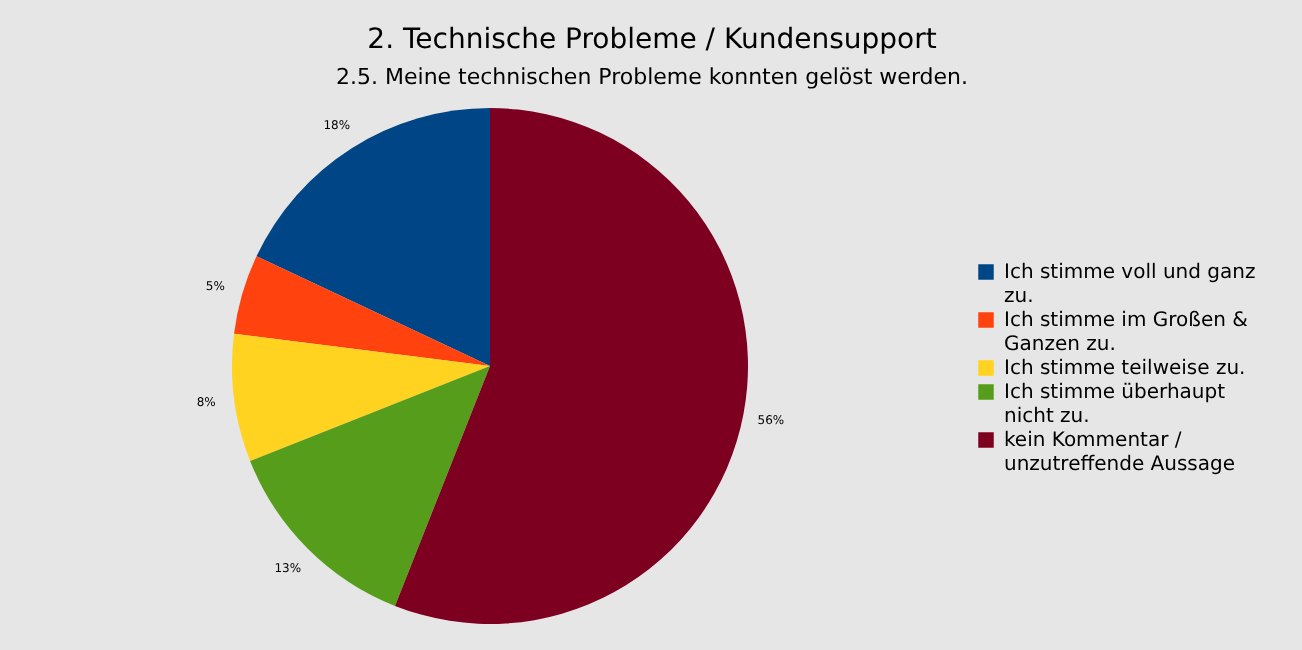 This screenshot has height=650, width=1302. What do you see at coordinates (1126, 333) in the screenshot?
I see `legend-label: Ich stimme im Großen & Ganzen zu.` at bounding box center [1126, 333].